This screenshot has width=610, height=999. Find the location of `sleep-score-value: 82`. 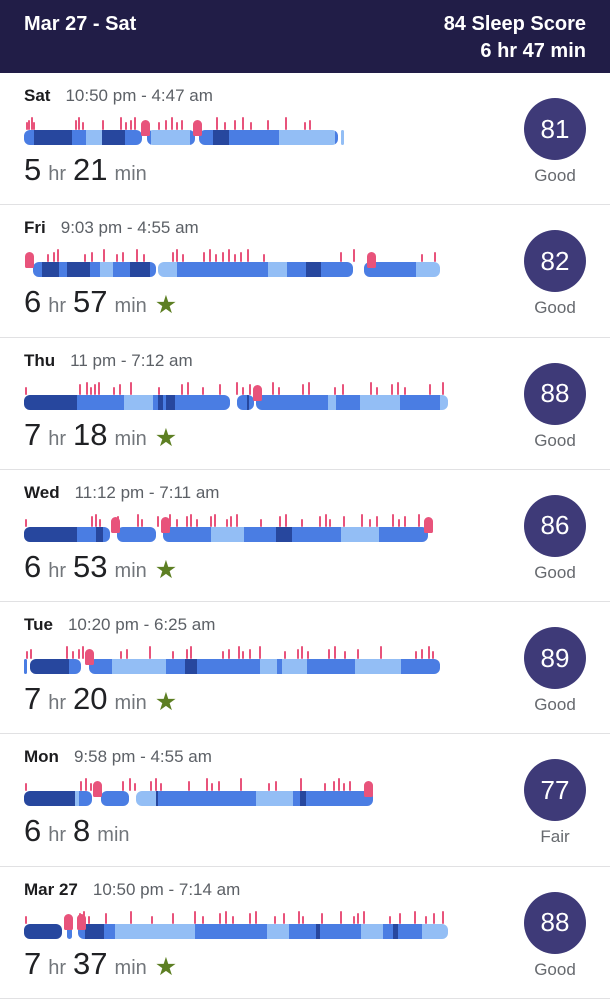

sleep-score-value: 82 is located at coordinates (555, 260).